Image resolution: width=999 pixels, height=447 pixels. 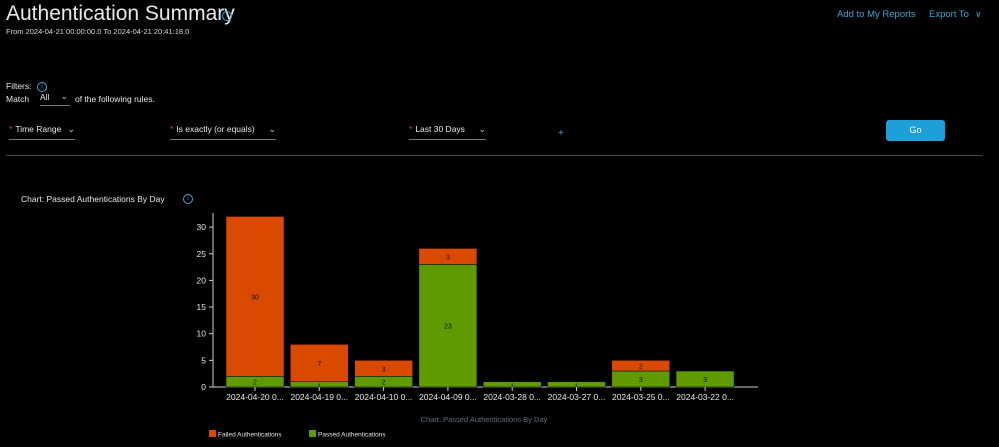 I want to click on failed-data-label: 30, so click(x=255, y=297).